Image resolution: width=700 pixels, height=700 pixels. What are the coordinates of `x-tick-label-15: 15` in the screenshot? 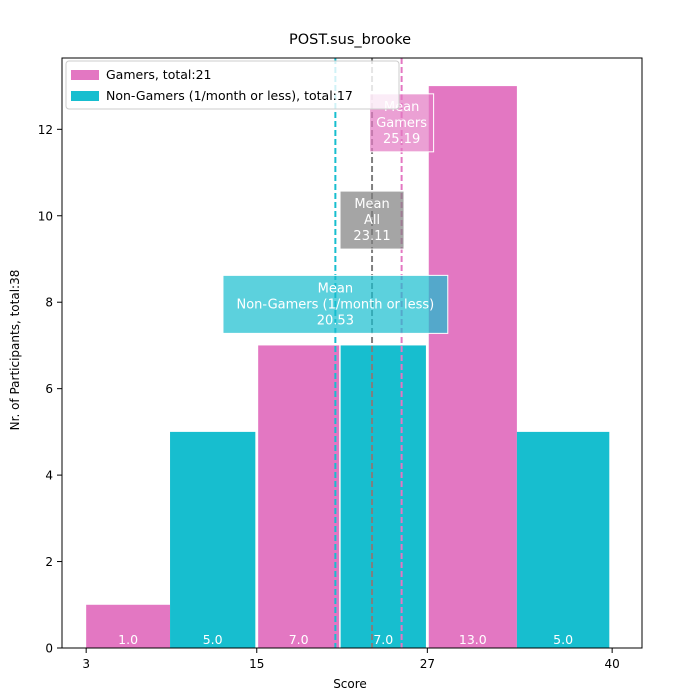 It's located at (256, 664).